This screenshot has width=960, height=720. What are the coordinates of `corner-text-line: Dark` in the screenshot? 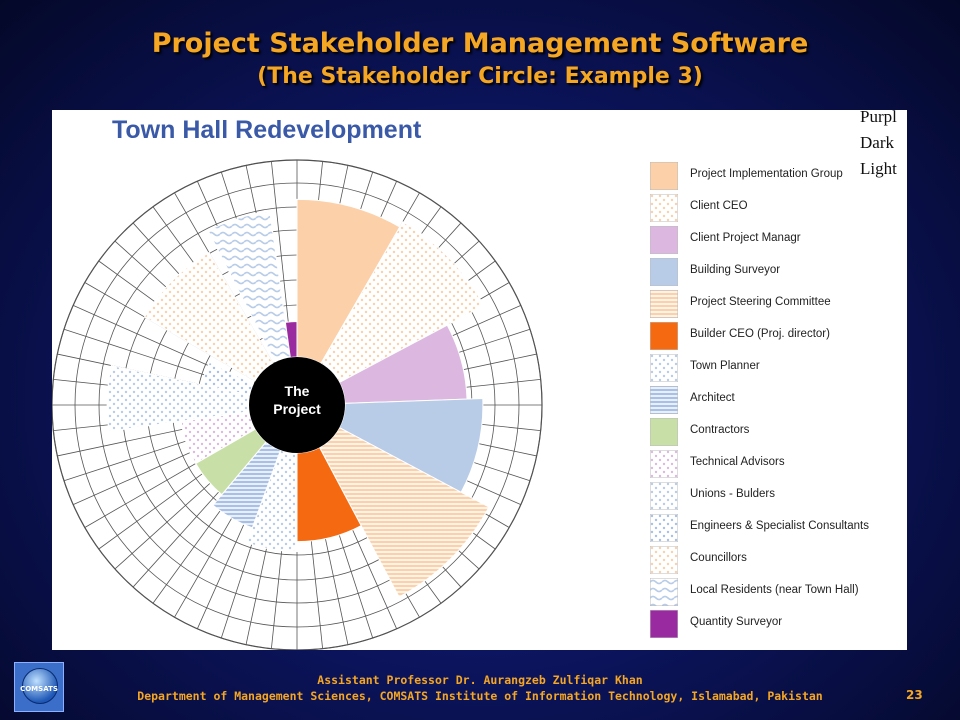 It's located at (877, 142).